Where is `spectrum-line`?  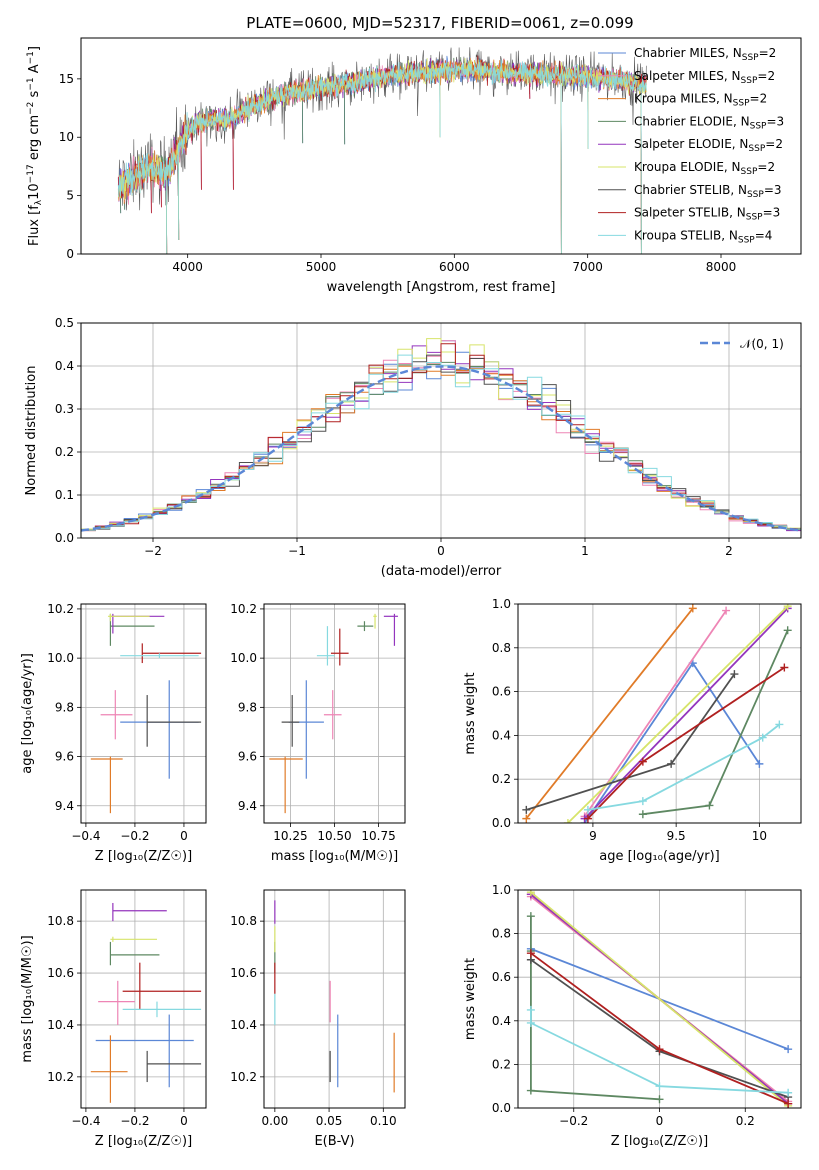
spectrum-line is located at coordinates (382, 156).